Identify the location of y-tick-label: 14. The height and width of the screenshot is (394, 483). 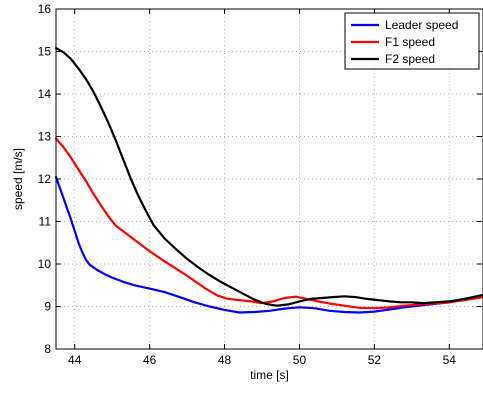
(45, 94).